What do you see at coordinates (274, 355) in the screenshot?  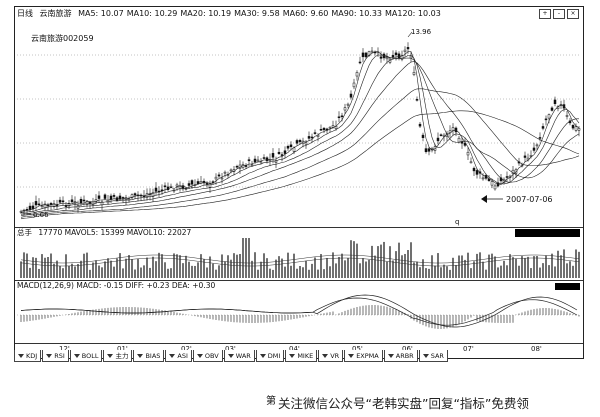 I see `indicator-tab-label: DMI` at bounding box center [274, 355].